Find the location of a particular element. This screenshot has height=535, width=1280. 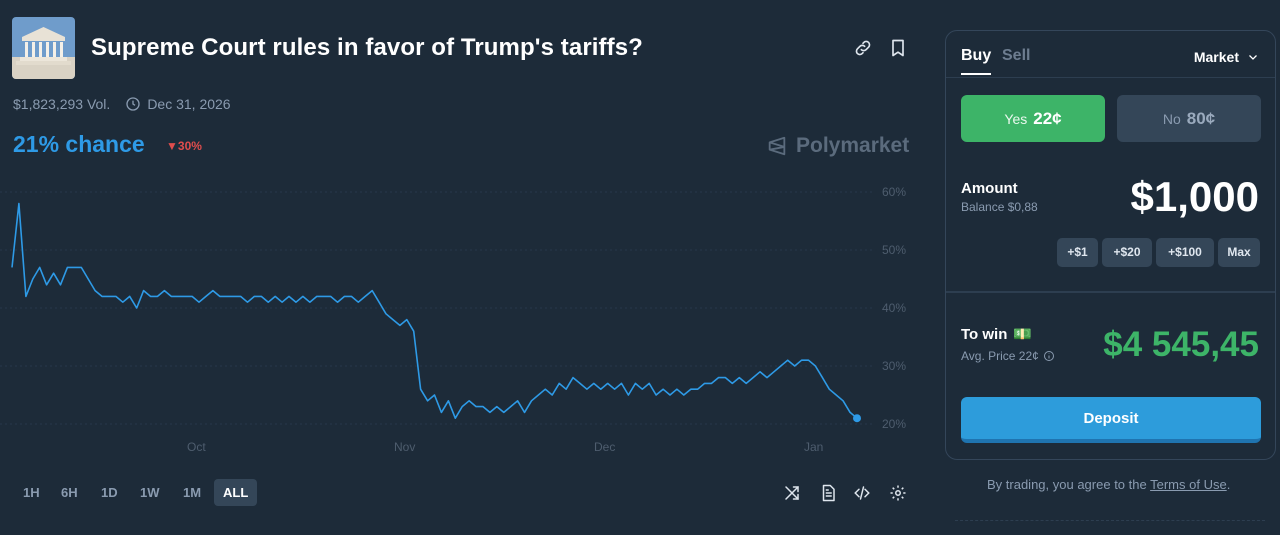

change-value: 30% is located at coordinates (189, 146).